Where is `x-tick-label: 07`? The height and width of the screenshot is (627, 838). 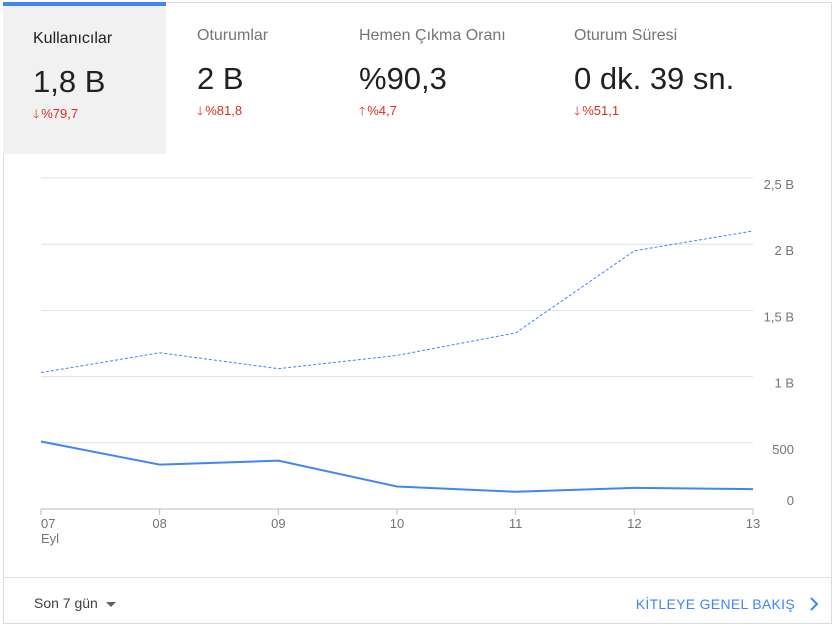 x-tick-label: 07 is located at coordinates (48, 523).